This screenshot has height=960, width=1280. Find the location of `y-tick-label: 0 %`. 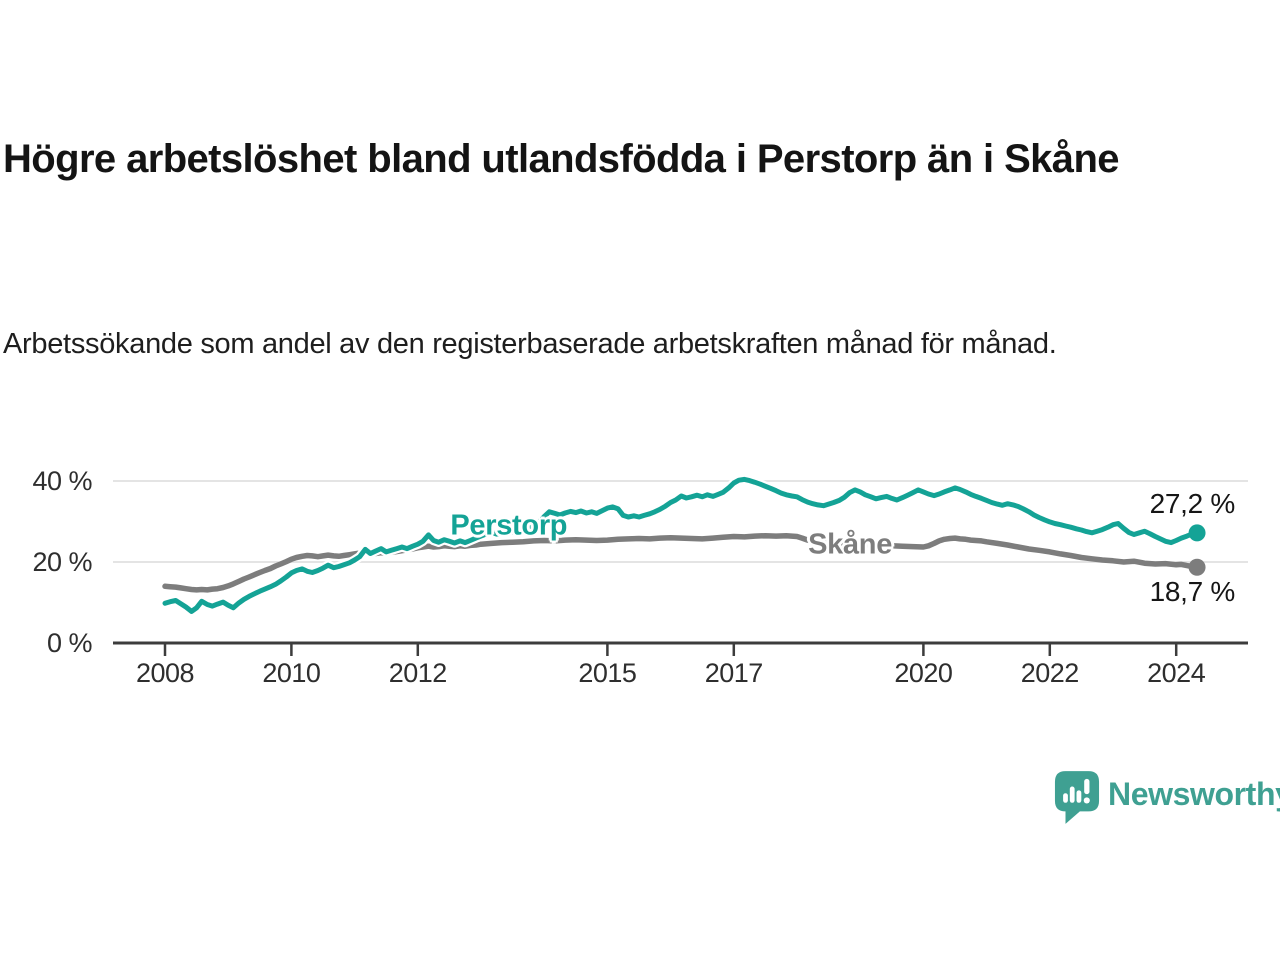

y-tick-label: 0 % is located at coordinates (69, 643).